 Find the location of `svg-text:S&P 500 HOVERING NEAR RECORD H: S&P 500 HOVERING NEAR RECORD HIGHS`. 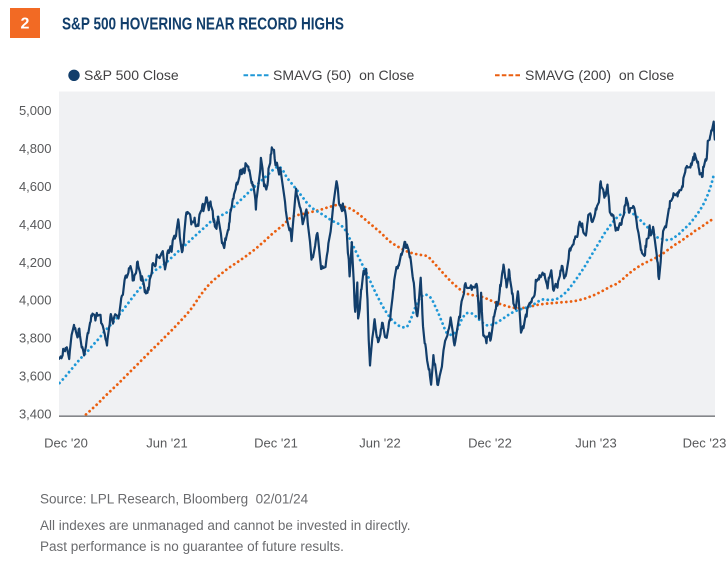

svg-text:S&P 500 HOVERING NEAR RECORD H: S&P 500 HOVERING NEAR RECORD HIGHS is located at coordinates (203, 24).